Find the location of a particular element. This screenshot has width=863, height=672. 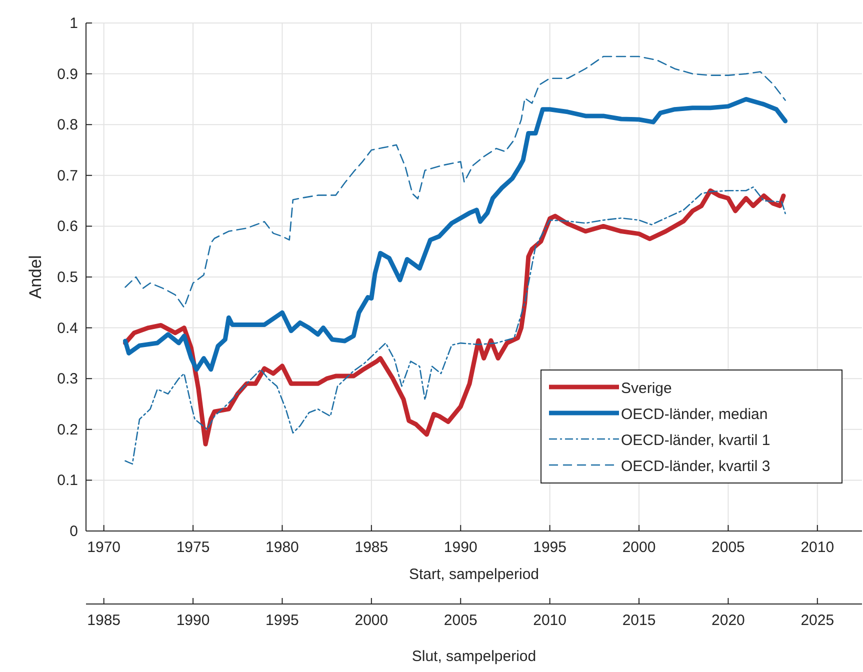

y-tick-label: 0.1 is located at coordinates (67, 481).